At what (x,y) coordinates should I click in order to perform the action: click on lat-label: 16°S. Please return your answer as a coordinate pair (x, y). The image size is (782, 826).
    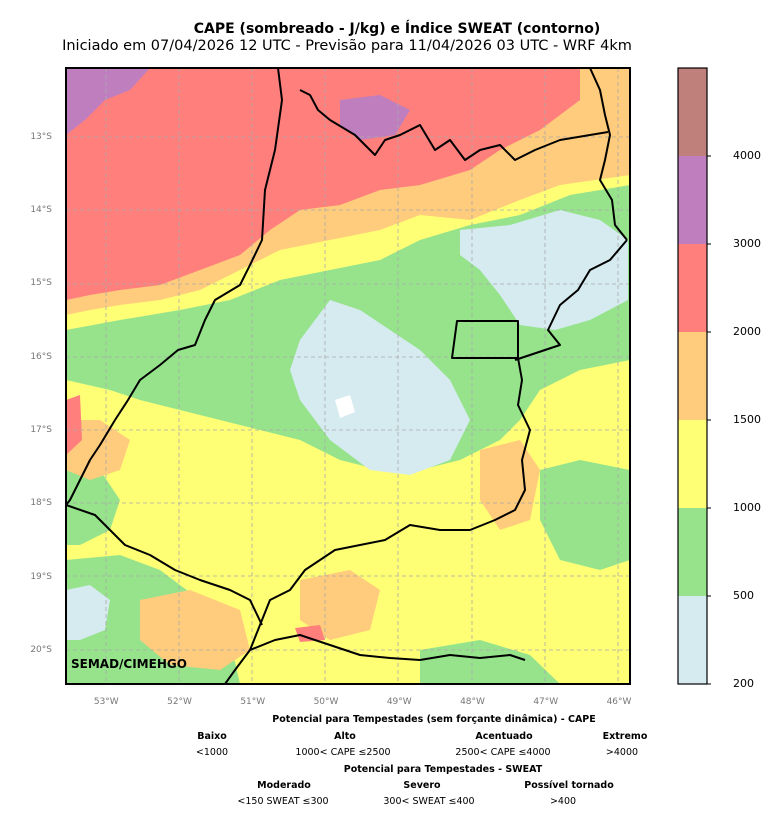
    Looking at the image, I should click on (41, 356).